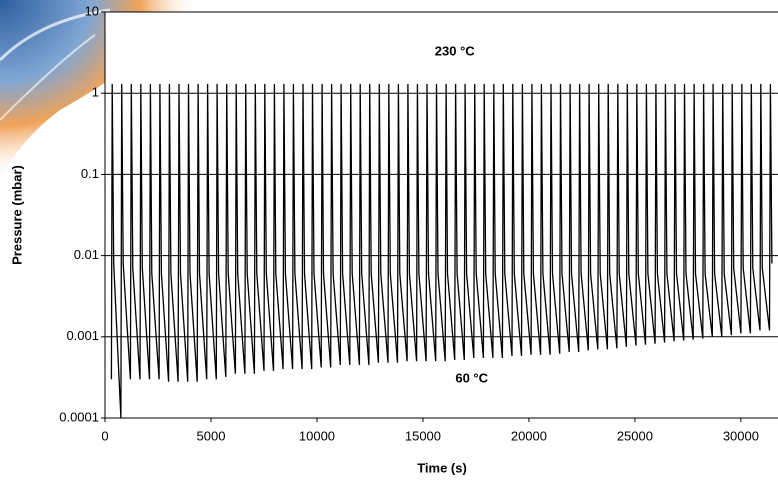 This screenshot has height=488, width=778. I want to click on x-axis-label: Time (s), so click(442, 467).